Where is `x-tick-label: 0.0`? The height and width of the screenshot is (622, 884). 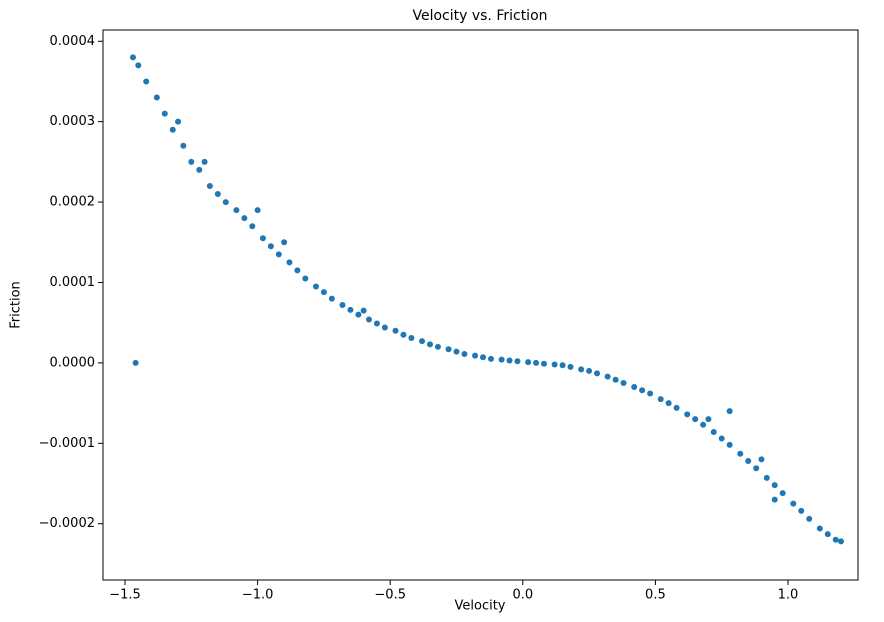
x-tick-label: 0.0 is located at coordinates (522, 595).